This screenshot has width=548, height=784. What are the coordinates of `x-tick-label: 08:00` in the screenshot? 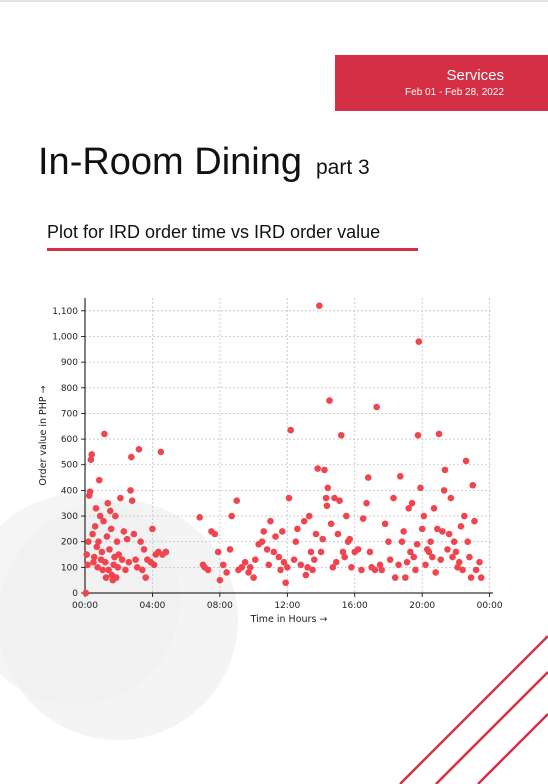 It's located at (220, 606).